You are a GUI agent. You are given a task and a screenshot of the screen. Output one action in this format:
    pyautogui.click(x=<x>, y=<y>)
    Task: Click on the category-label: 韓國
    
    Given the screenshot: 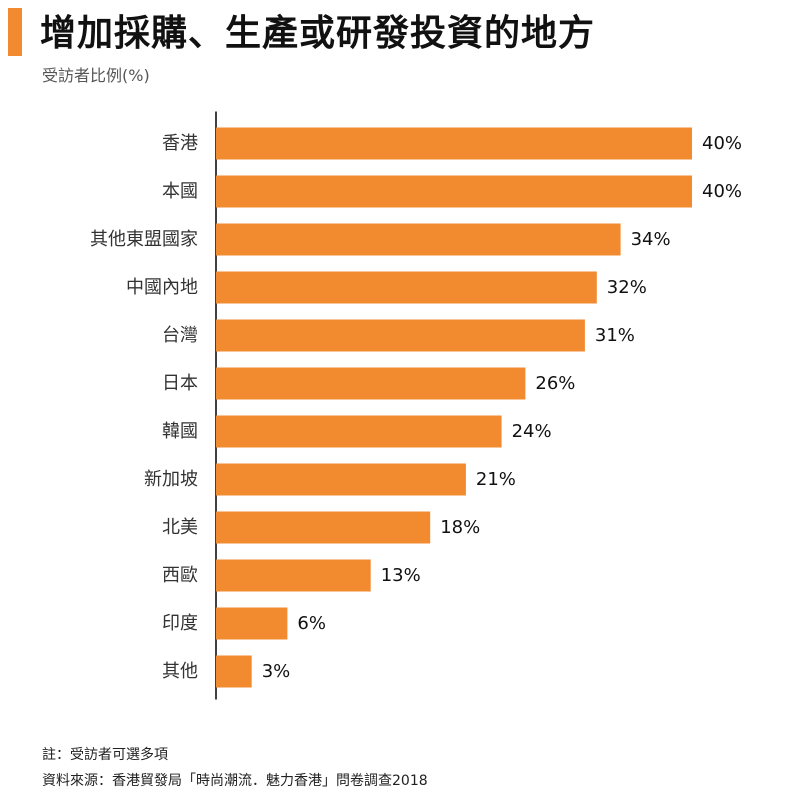 What is the action you would take?
    pyautogui.click(x=180, y=431)
    